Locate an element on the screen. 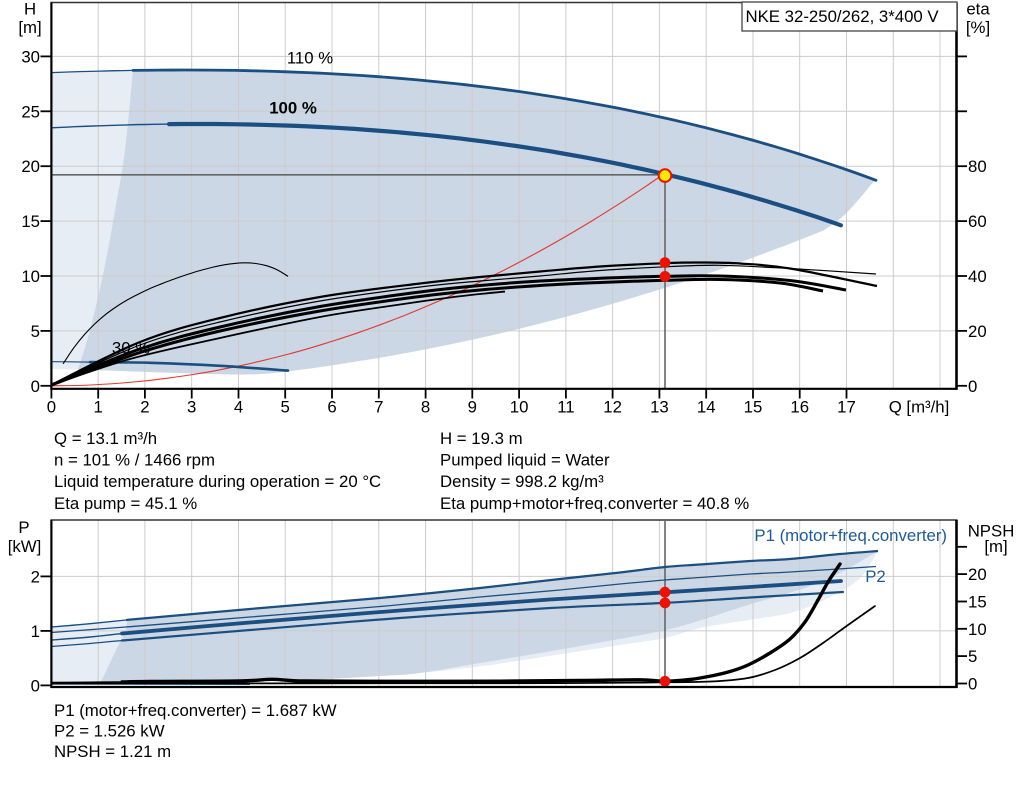  svg-text: 30 % is located at coordinates (131, 348).